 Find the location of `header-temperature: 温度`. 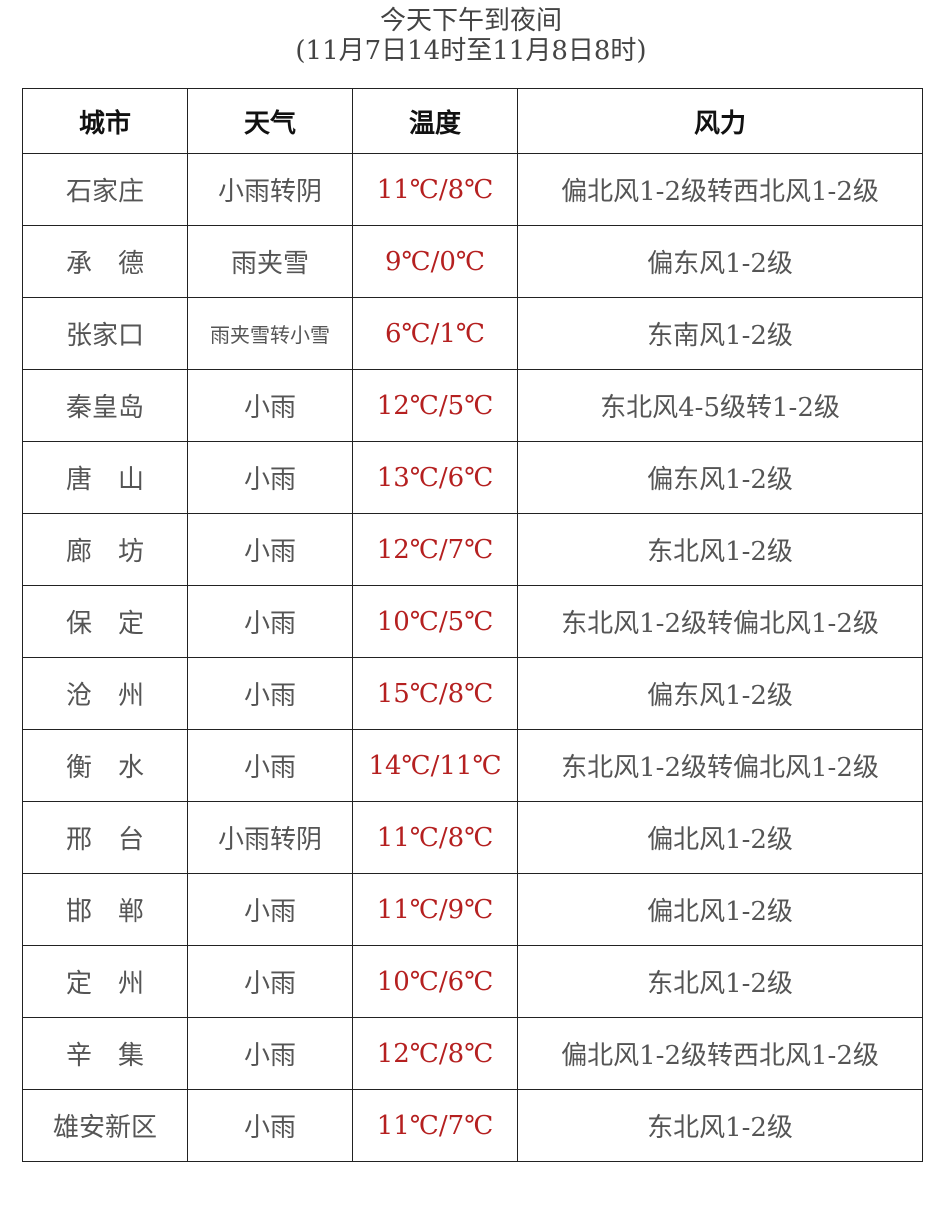

header-temperature: 温度 is located at coordinates (435, 121).